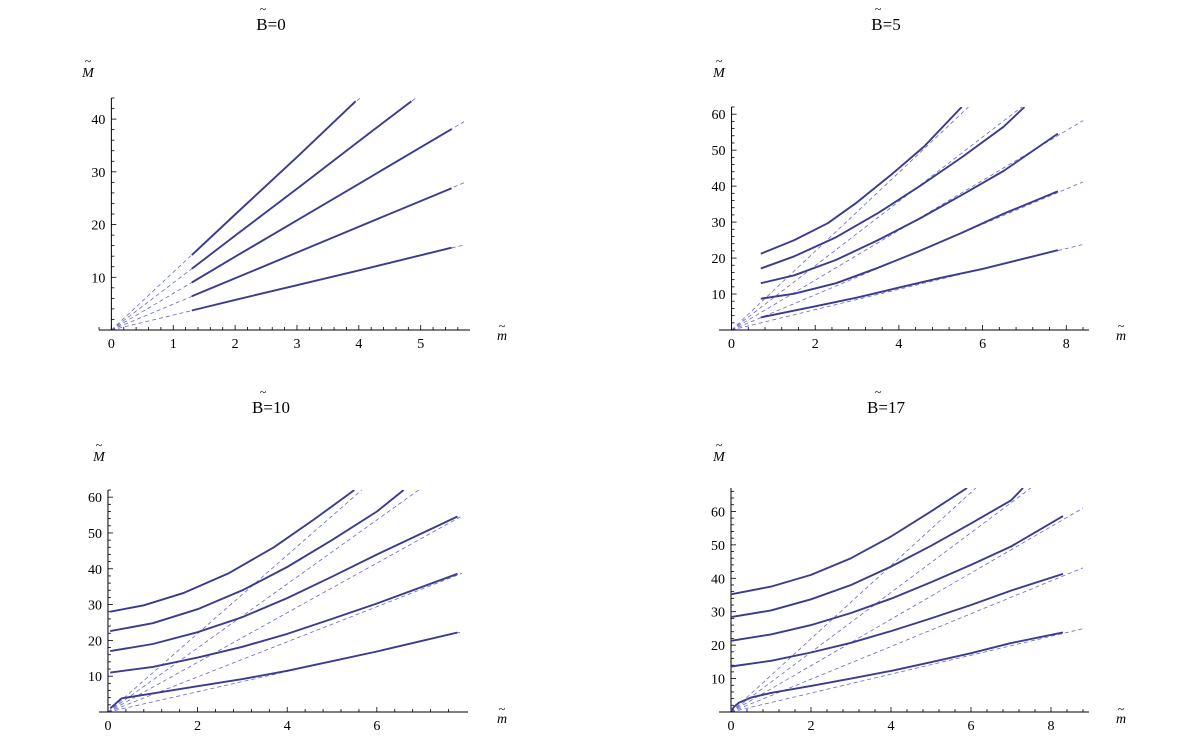 This screenshot has height=743, width=1199. I want to click on x-tick-label: 1, so click(173, 344).